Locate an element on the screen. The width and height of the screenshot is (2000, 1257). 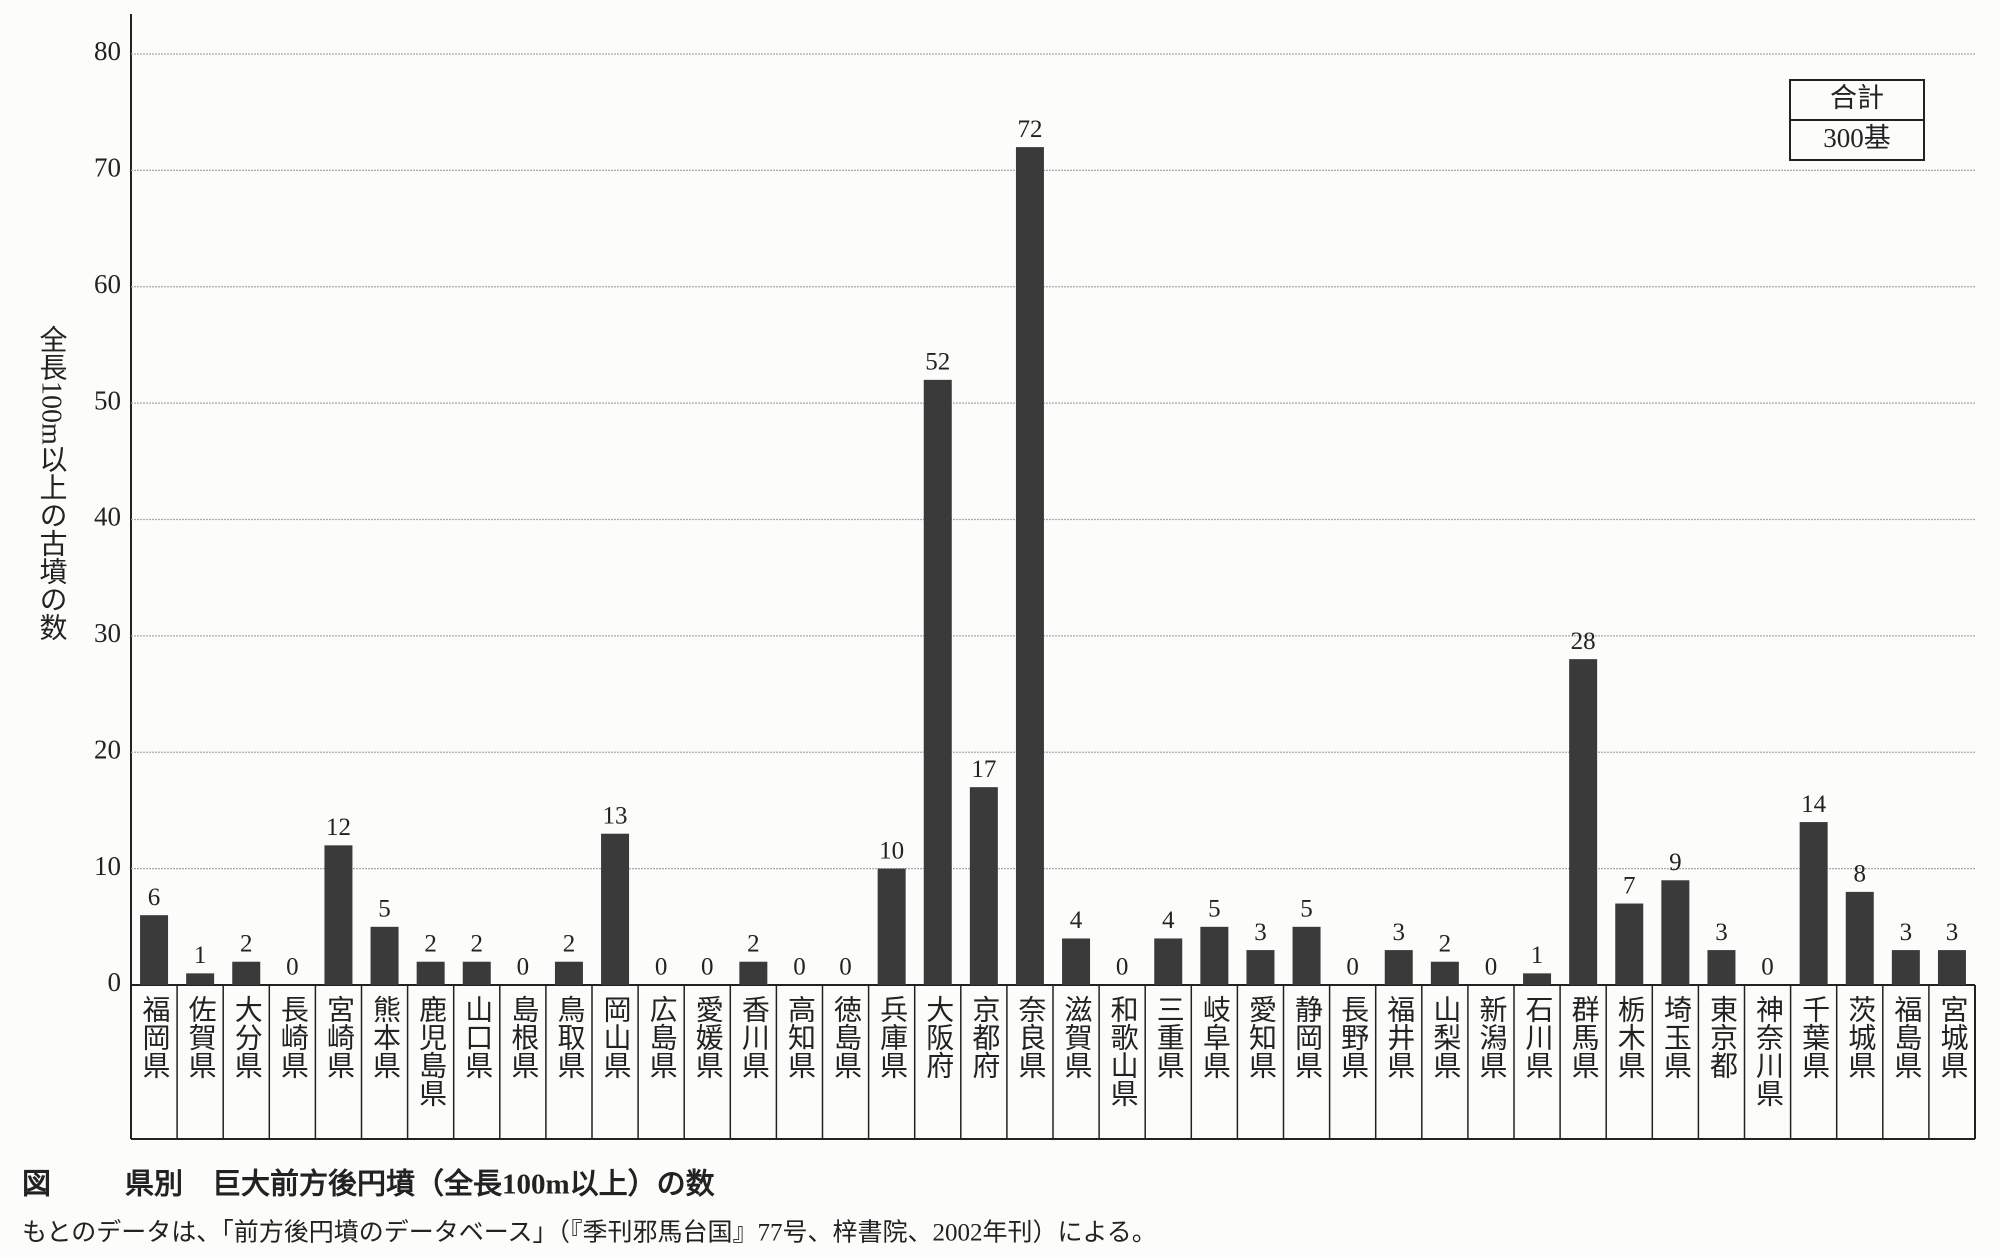
value-label: 4 is located at coordinates (1076, 920).